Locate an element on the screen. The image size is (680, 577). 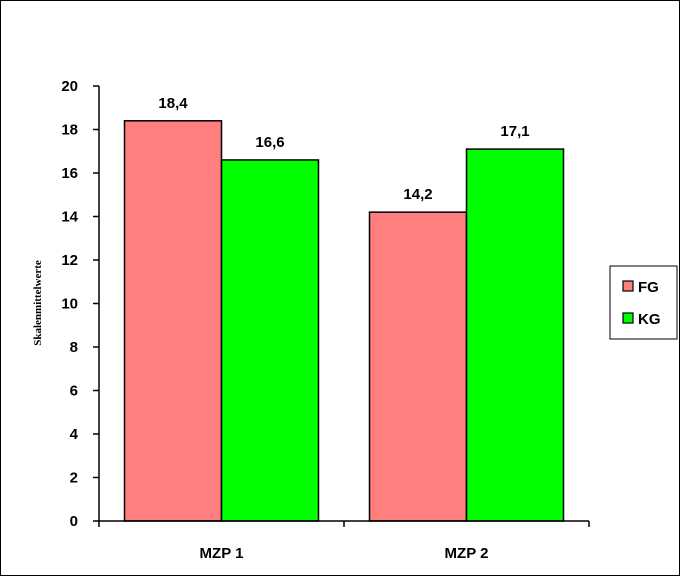
y-tick-label-2: 2 is located at coordinates (74, 478).